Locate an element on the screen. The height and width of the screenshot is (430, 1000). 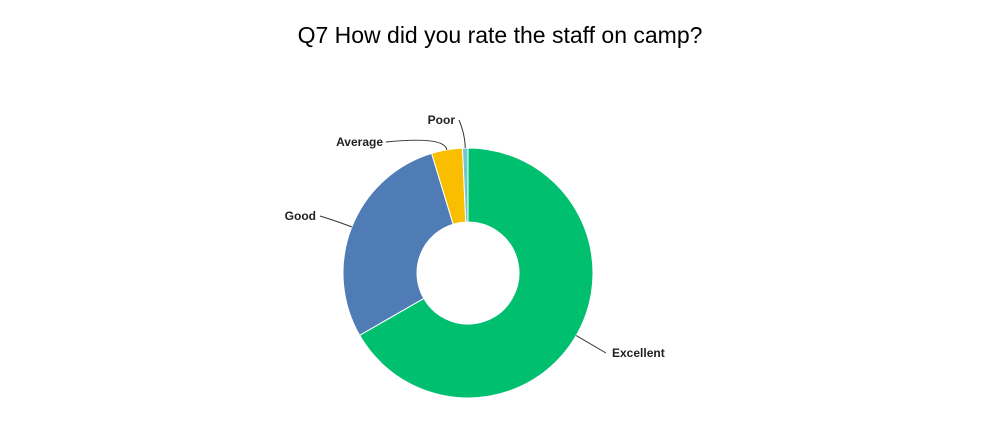
label-excellent: Excellent is located at coordinates (638, 353).